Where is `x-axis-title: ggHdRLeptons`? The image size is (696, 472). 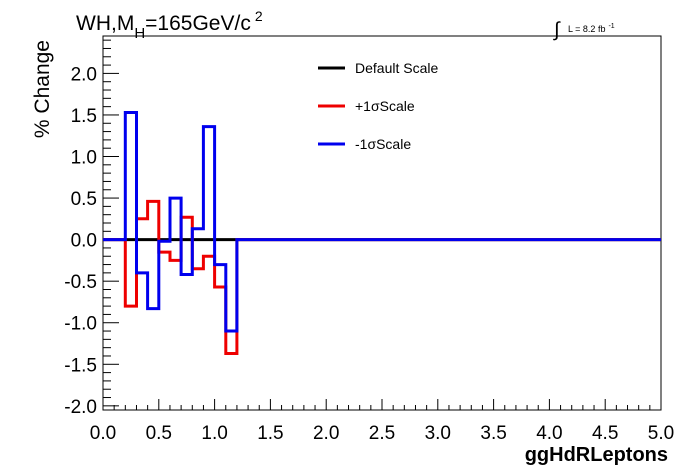
x-axis-title: ggHdRLeptons is located at coordinates (596, 455).